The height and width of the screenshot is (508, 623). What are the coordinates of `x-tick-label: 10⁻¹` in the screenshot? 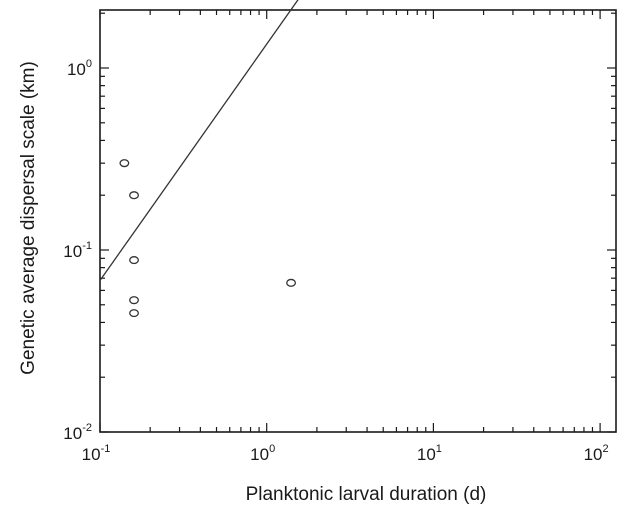 It's located at (96, 453).